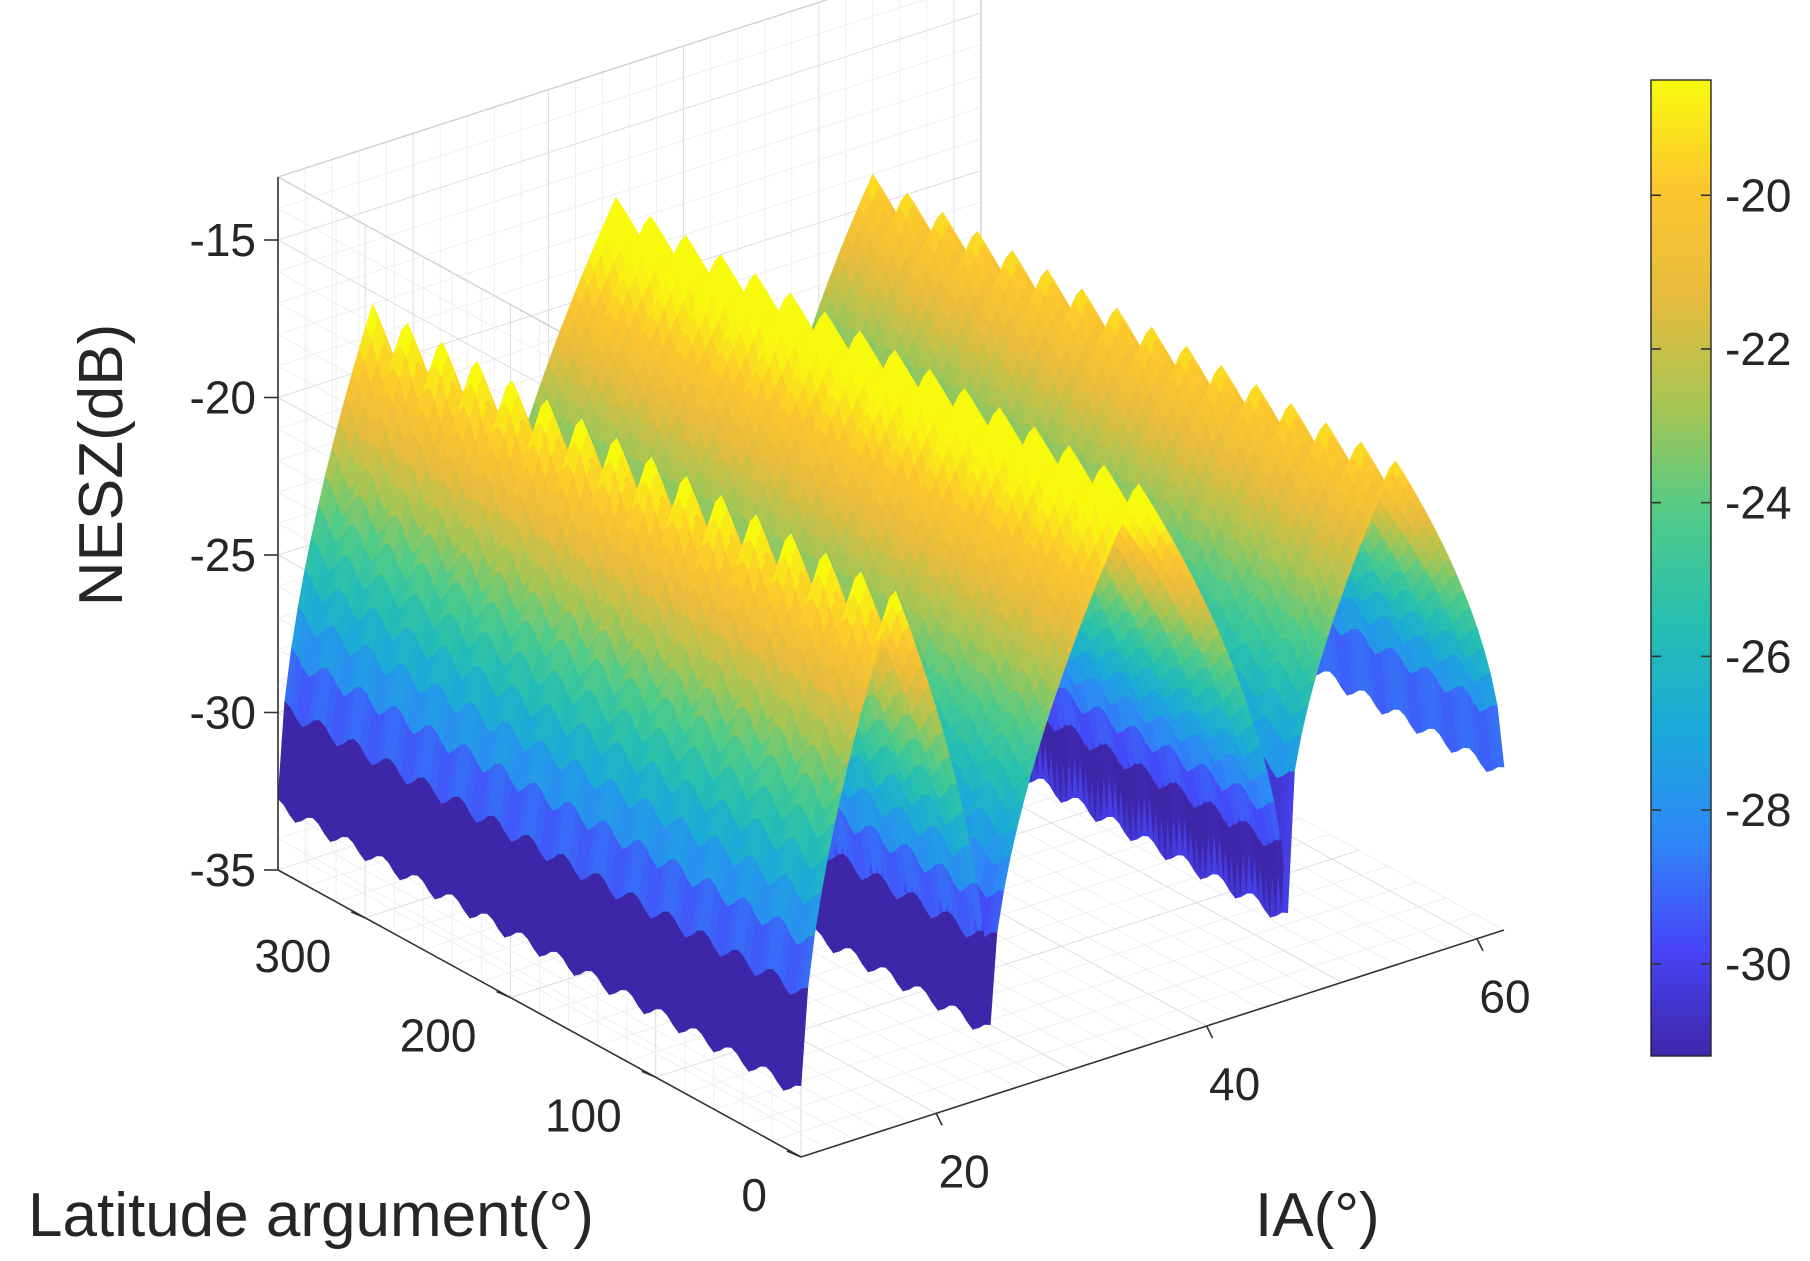 The height and width of the screenshot is (1261, 1810). Describe the element at coordinates (754, 1195) in the screenshot. I see `y-tick-label: 0` at that location.